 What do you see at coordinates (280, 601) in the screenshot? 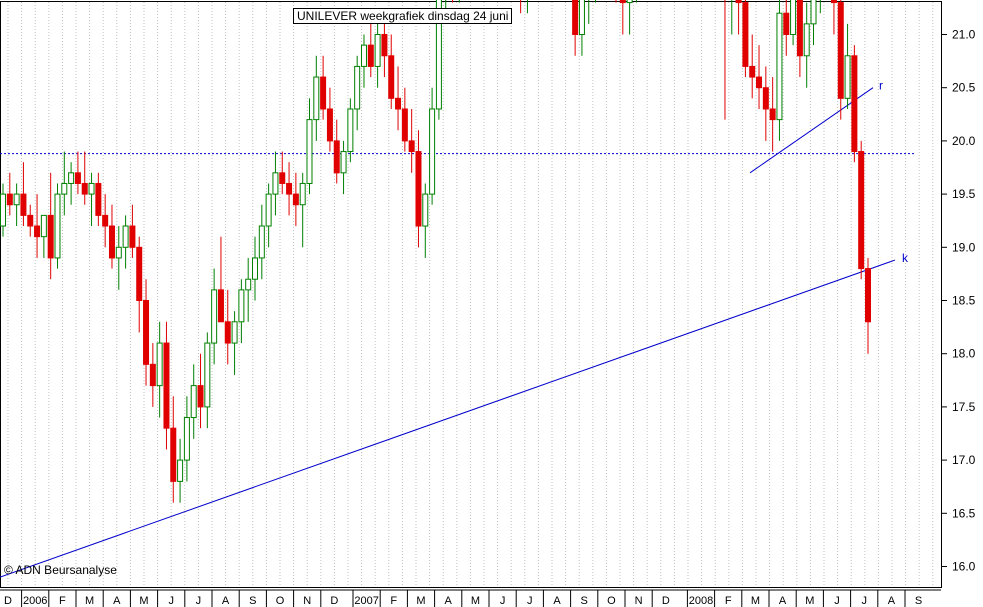
I see `x-tick-label: O` at bounding box center [280, 601].